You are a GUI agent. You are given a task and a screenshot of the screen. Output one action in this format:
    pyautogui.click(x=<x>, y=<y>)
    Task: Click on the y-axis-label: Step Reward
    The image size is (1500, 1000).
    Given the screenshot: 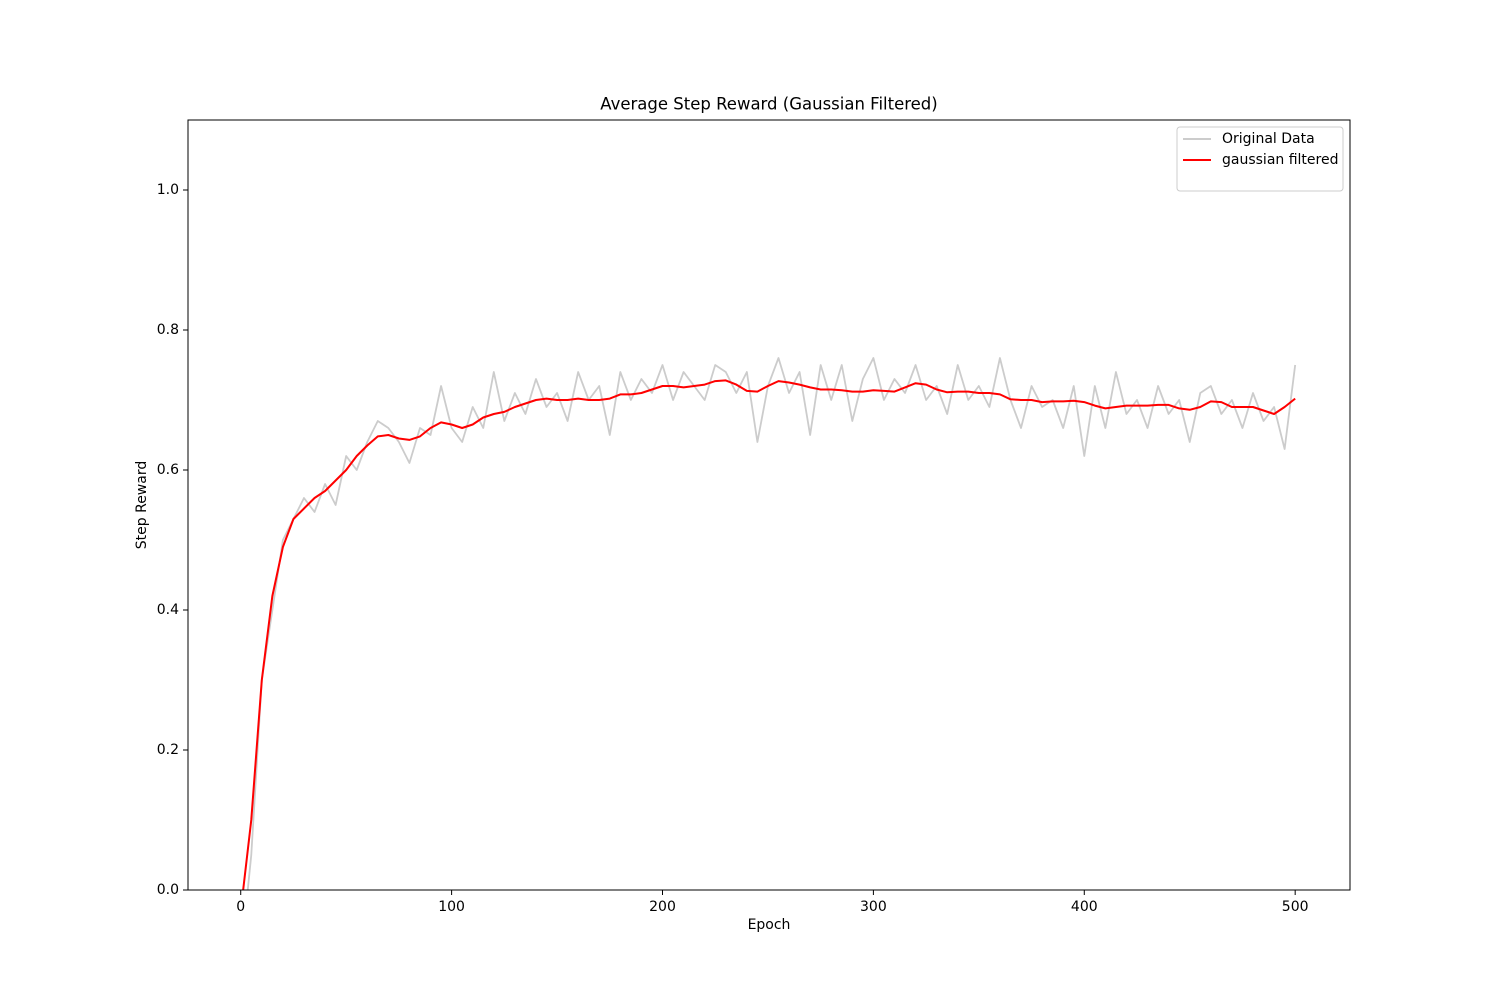 What is the action you would take?
    pyautogui.click(x=142, y=505)
    